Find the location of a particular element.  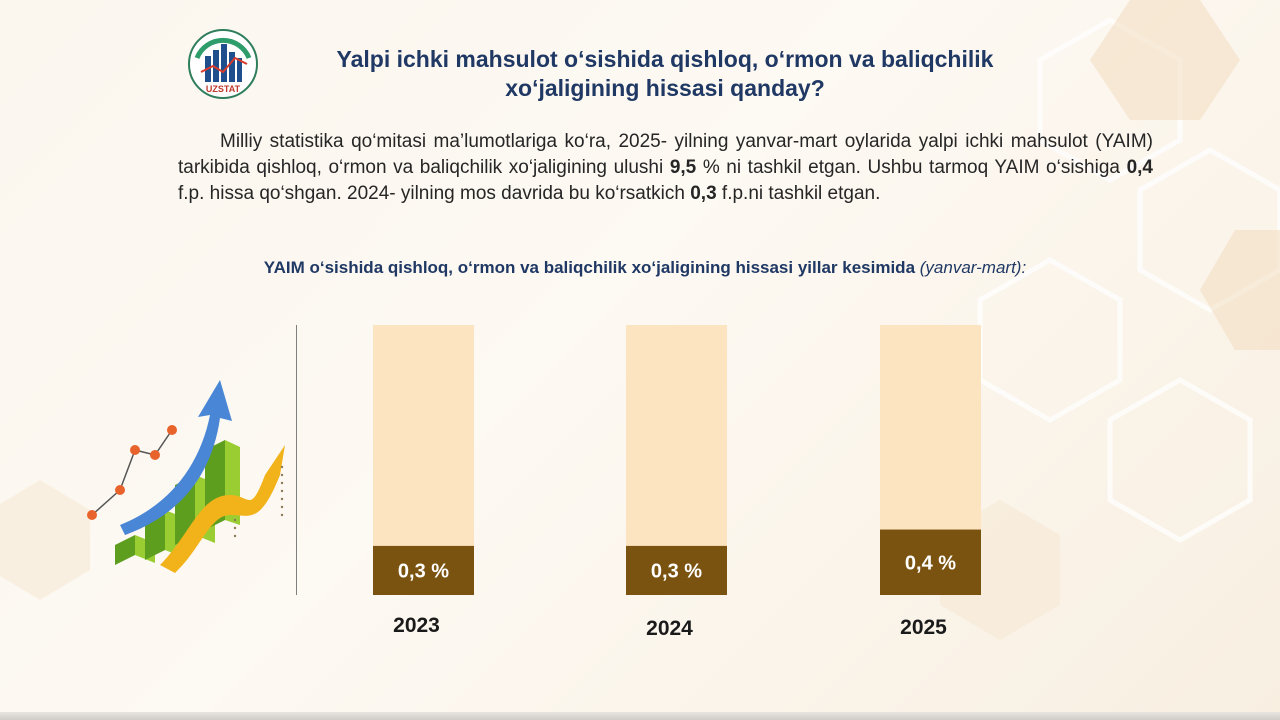

chart-subtitle: (yanvar-mart): is located at coordinates (973, 267).